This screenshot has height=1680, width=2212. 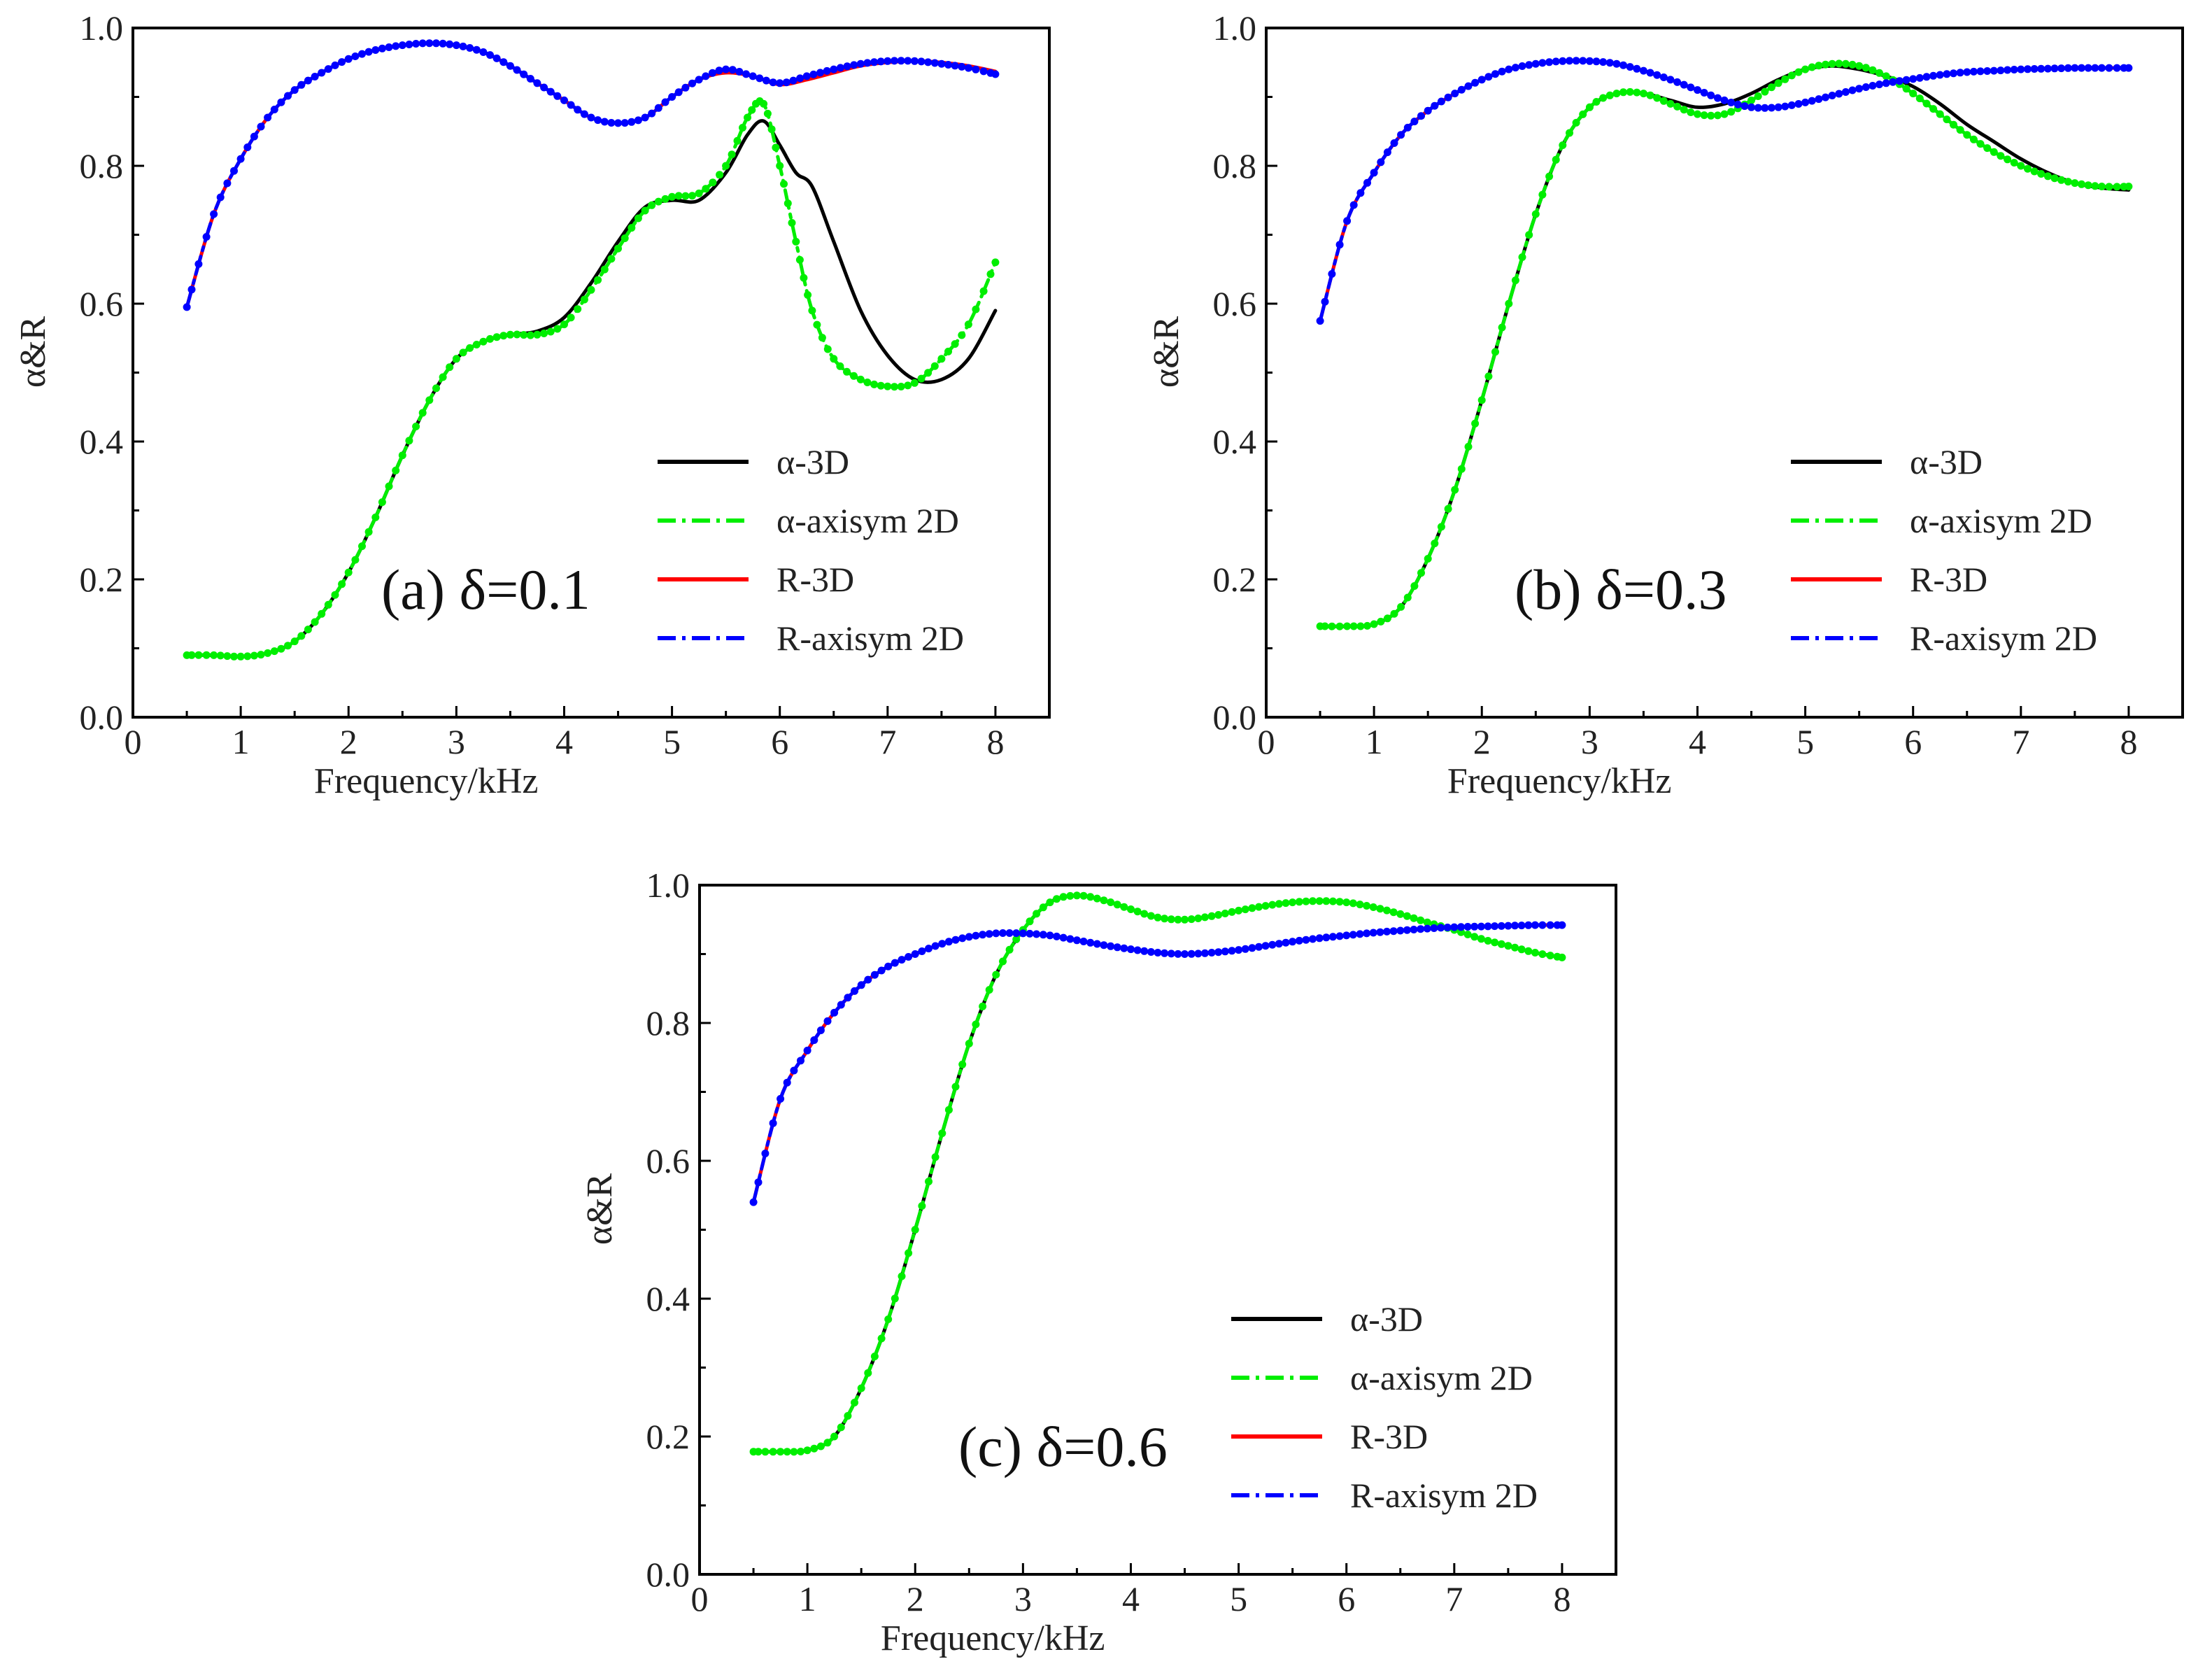 What do you see at coordinates (1238, 1598) in the screenshot?
I see `x-tick-label: 5` at bounding box center [1238, 1598].